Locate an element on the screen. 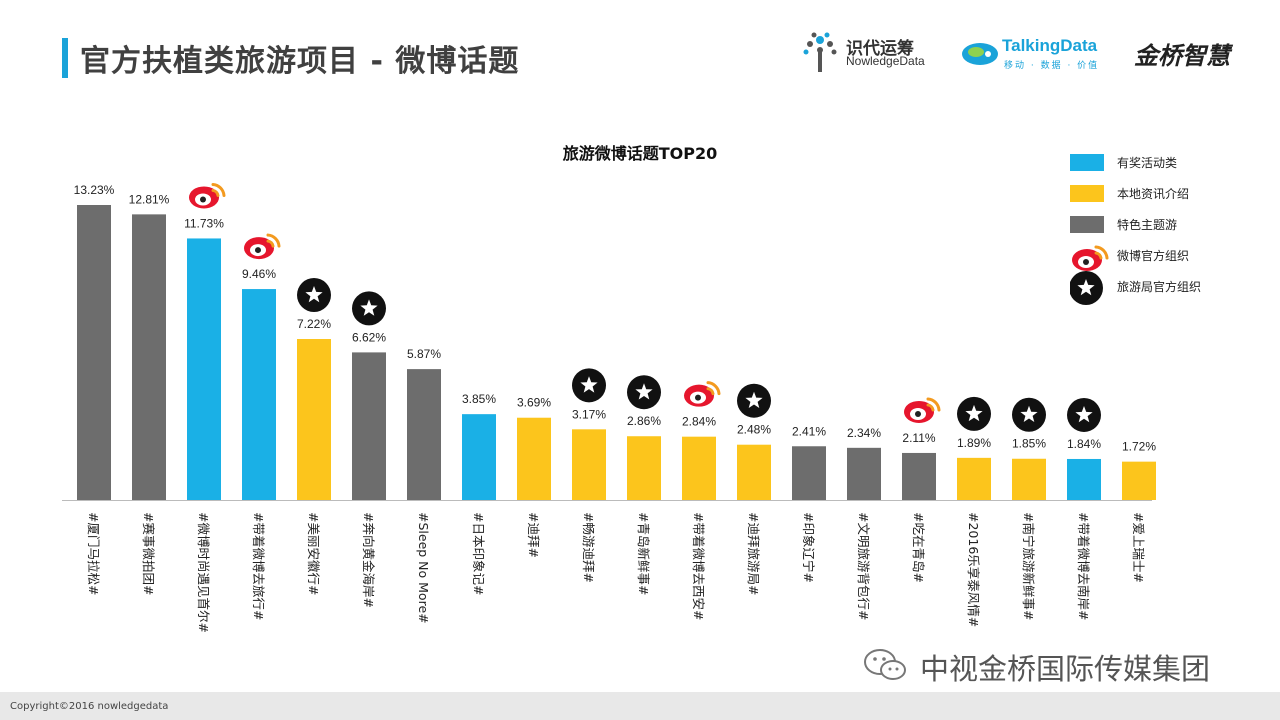 The image size is (1280, 720). weibo-icon-12-wave-outer is located at coordinates (713, 388).